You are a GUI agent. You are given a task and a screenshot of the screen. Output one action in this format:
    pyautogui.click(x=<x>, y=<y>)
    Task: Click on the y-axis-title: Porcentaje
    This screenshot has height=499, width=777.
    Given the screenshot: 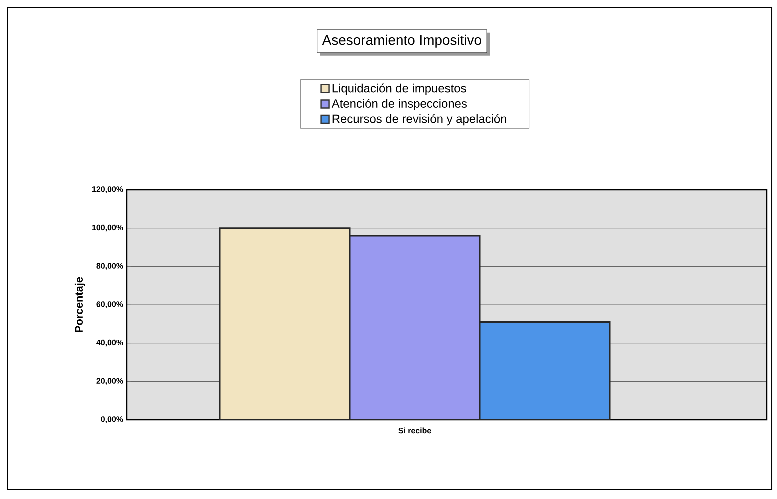 What is the action you would take?
    pyautogui.click(x=80, y=304)
    